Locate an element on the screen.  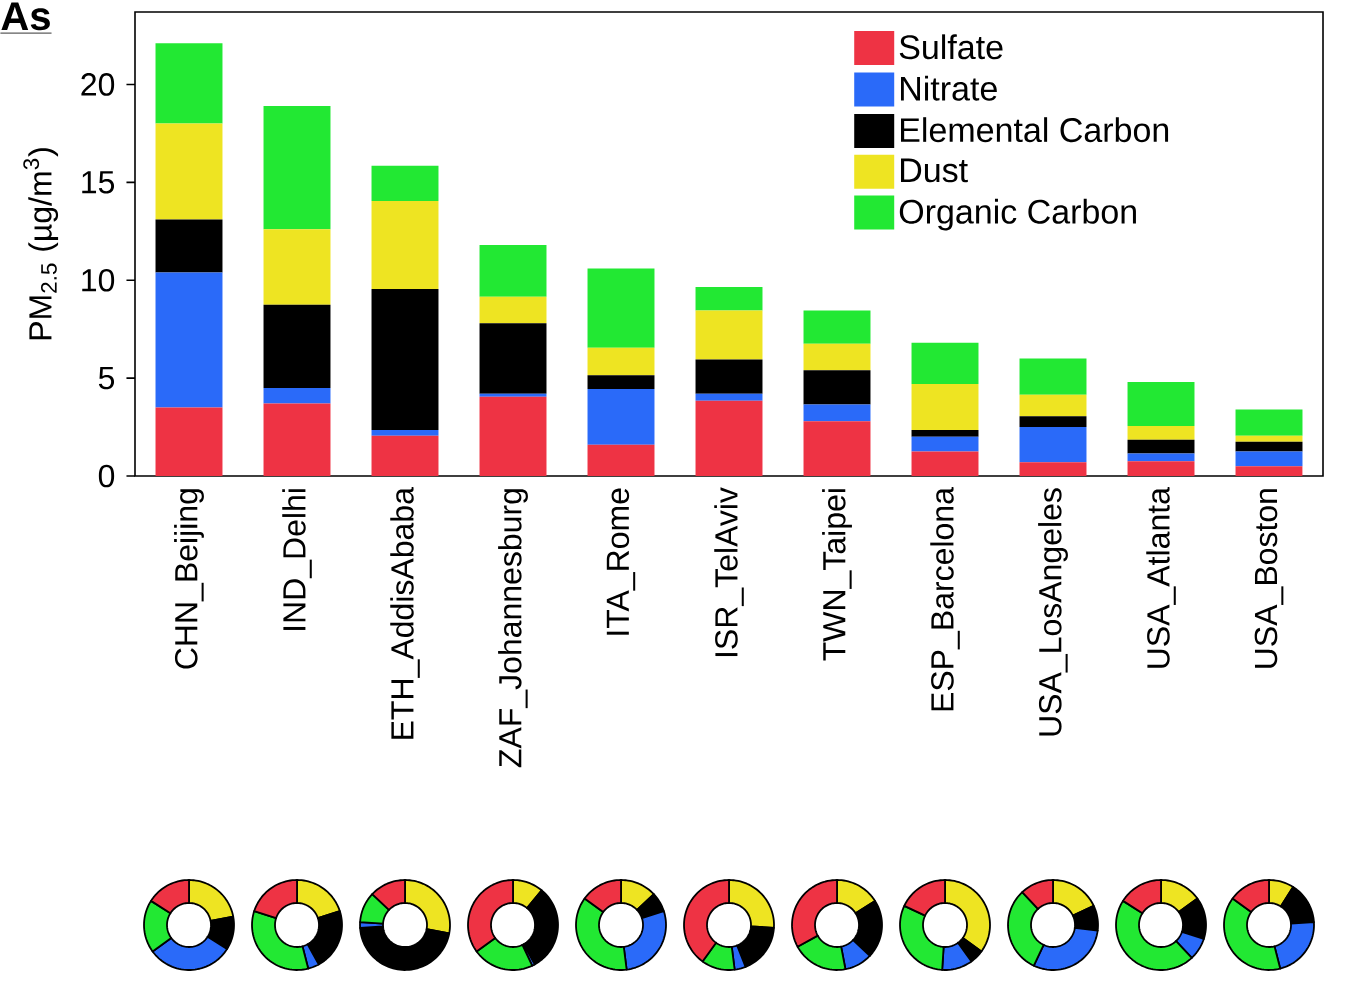
x-tick-label: ISR_TelAviv is located at coordinates (729, 572).